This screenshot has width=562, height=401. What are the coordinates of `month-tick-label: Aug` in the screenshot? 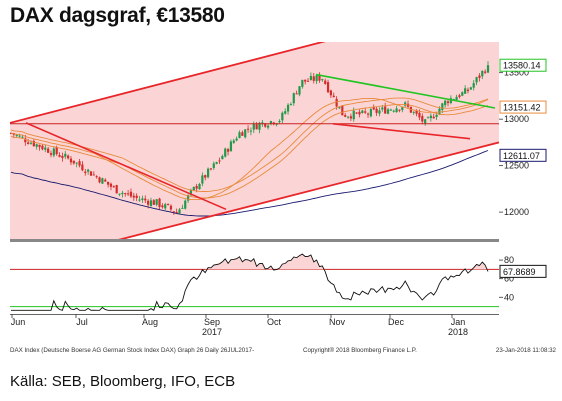 It's located at (150, 322).